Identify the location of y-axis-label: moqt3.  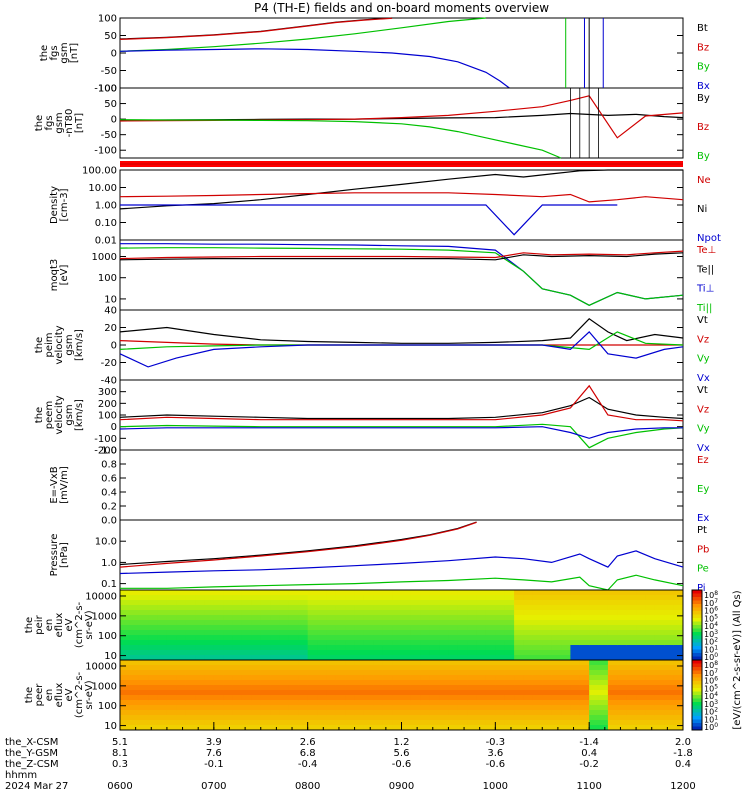
(54, 275).